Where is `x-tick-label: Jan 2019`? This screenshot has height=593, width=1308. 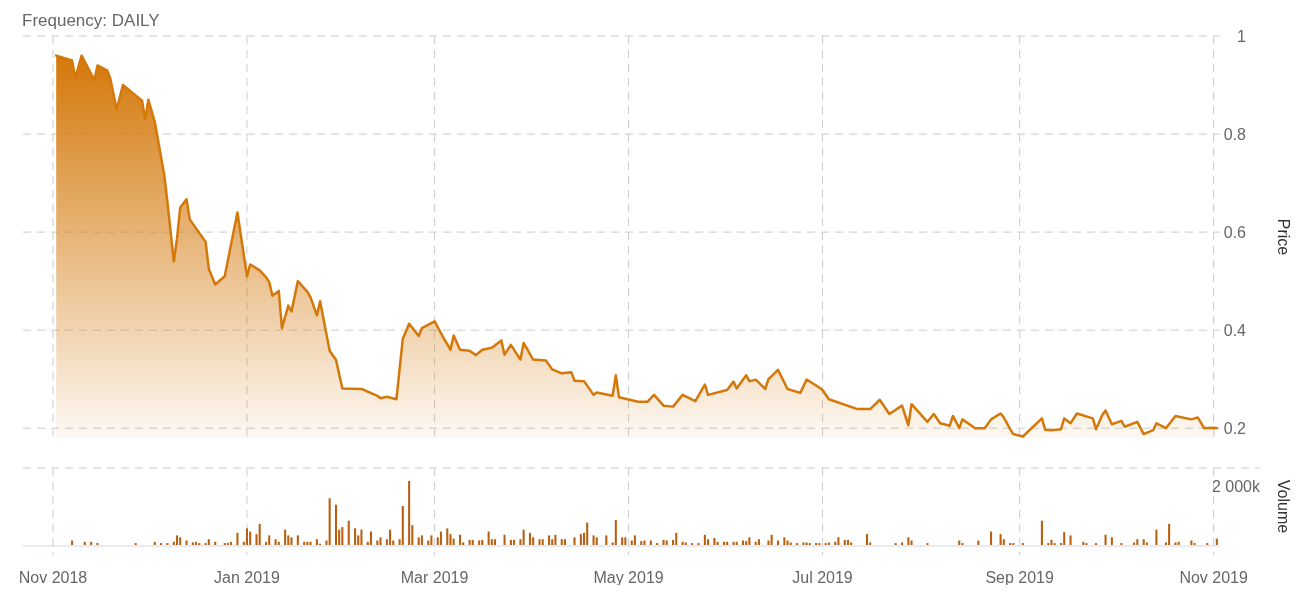 x-tick-label: Jan 2019 is located at coordinates (247, 577).